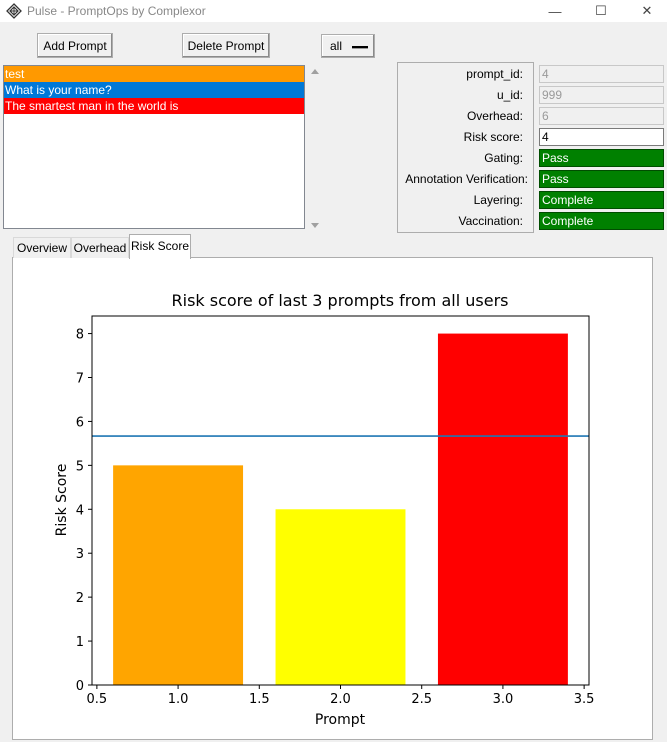 Image resolution: width=667 pixels, height=742 pixels. What do you see at coordinates (14, 11) in the screenshot?
I see `app-icon` at bounding box center [14, 11].